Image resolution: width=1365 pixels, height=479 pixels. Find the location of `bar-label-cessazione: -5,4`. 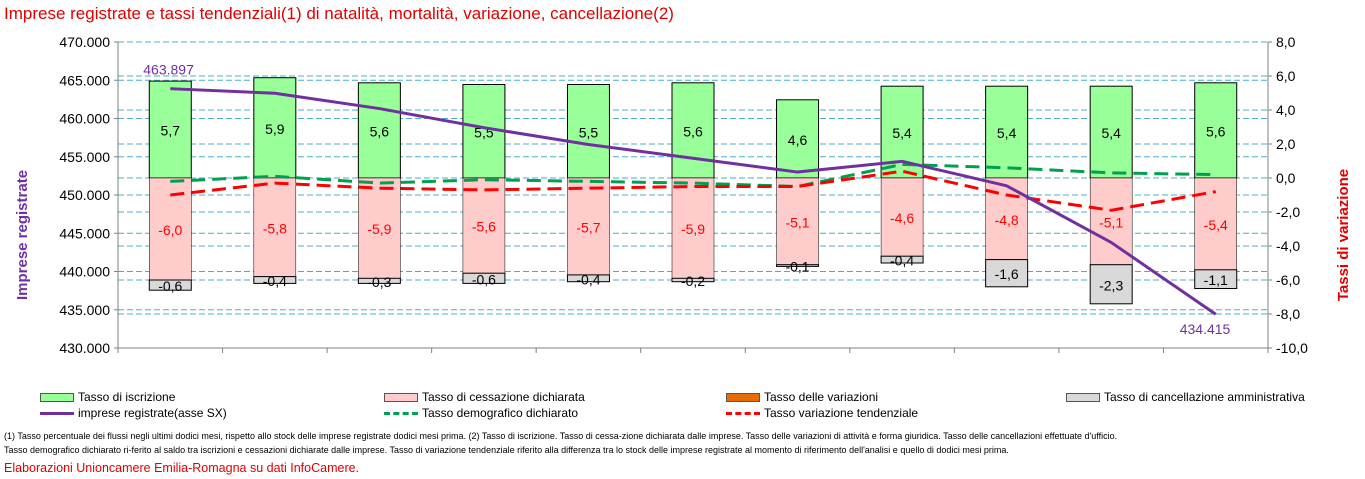

bar-label-cessazione: -5,4 is located at coordinates (1216, 225).